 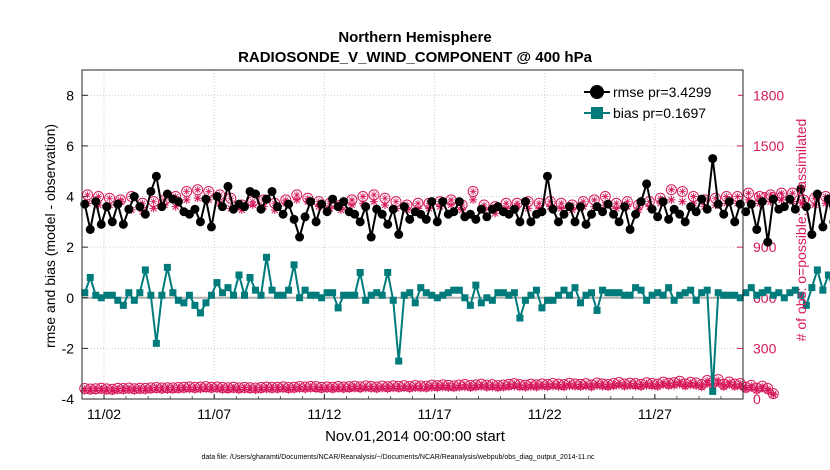 I want to click on x-tick-label: 11/22, so click(x=545, y=414).